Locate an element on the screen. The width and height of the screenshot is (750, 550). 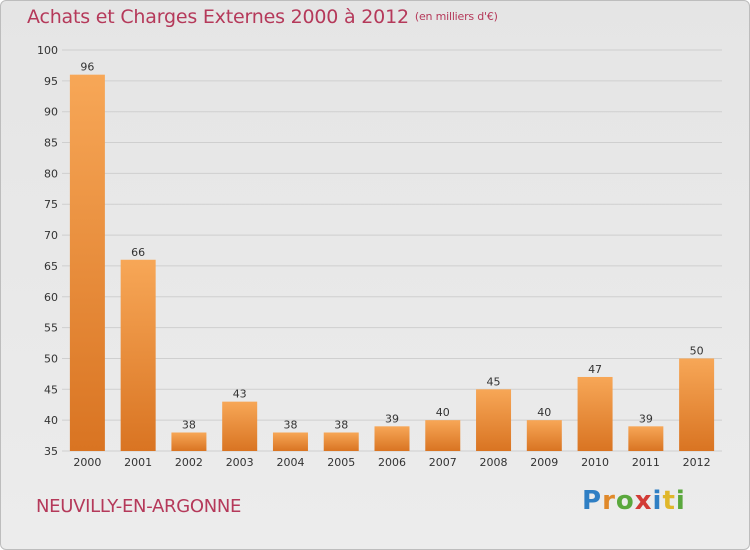
x-tick-label: 2006 is located at coordinates (392, 462).